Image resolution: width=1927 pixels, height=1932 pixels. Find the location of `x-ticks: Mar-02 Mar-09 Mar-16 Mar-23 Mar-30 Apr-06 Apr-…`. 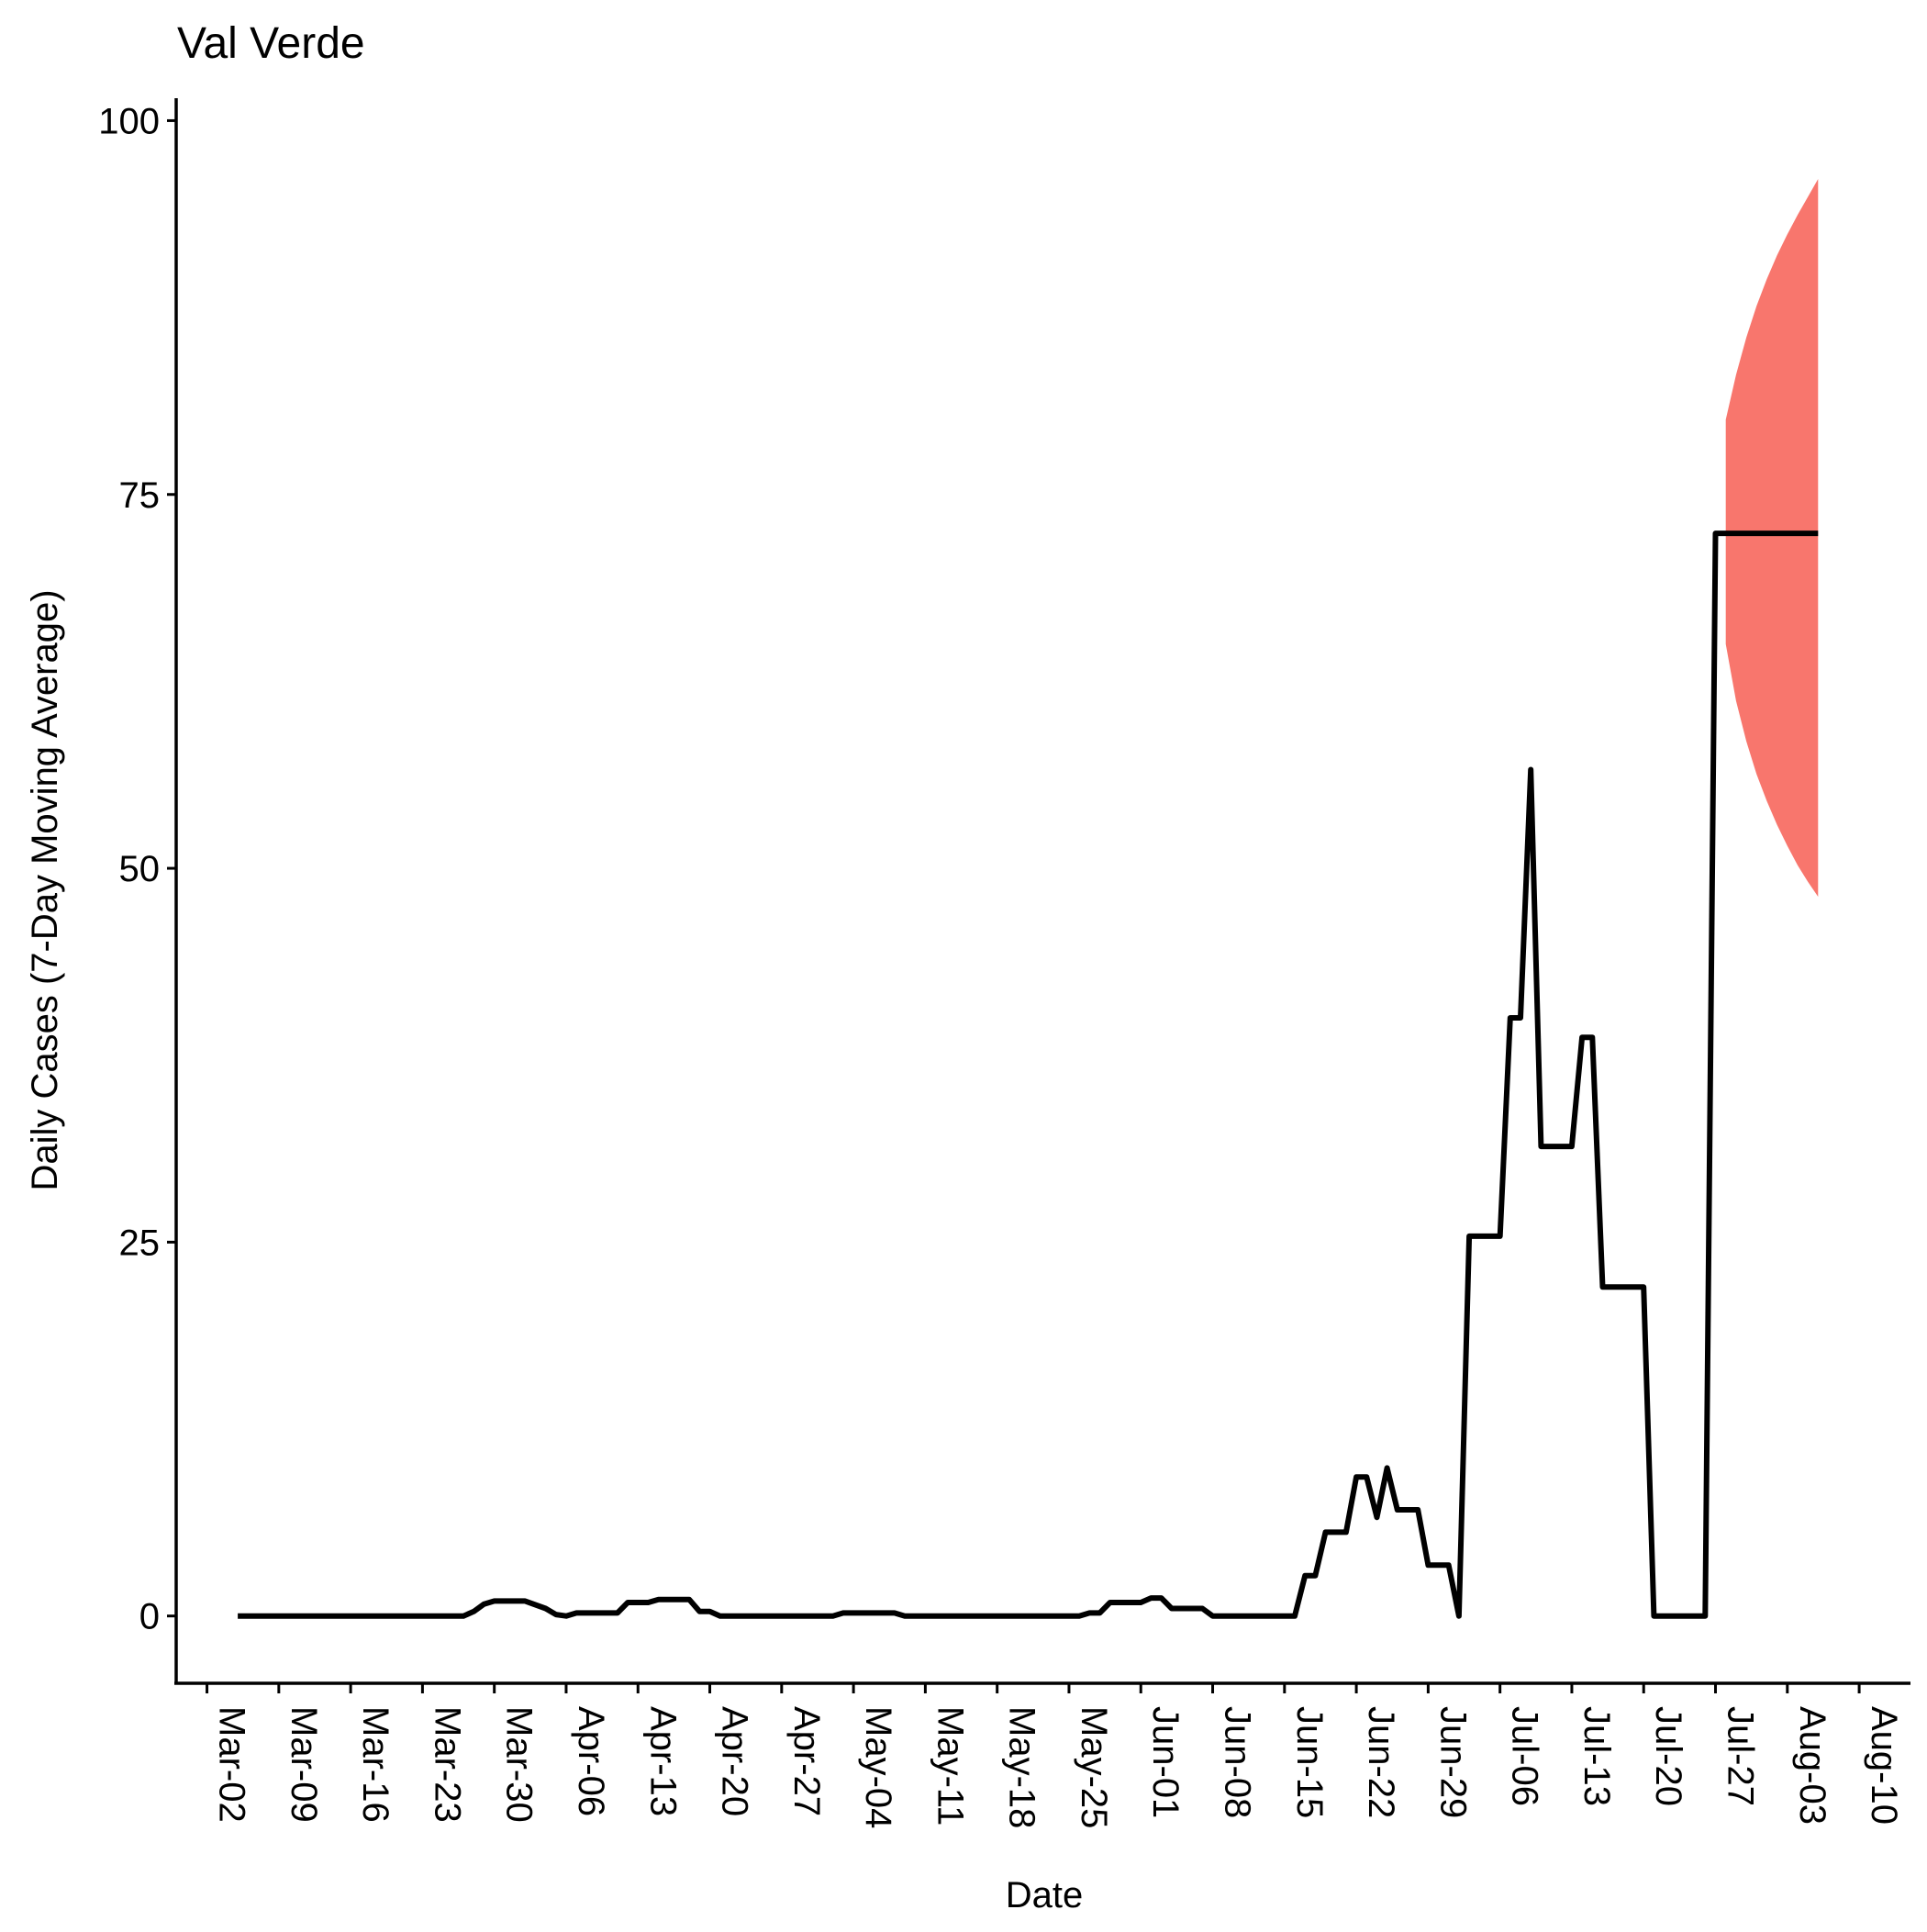

x-ticks: Mar-02 Mar-09 Mar-16 Mar-23 Mar-30 Apr-06 Apr-… is located at coordinates (1055, 1755).